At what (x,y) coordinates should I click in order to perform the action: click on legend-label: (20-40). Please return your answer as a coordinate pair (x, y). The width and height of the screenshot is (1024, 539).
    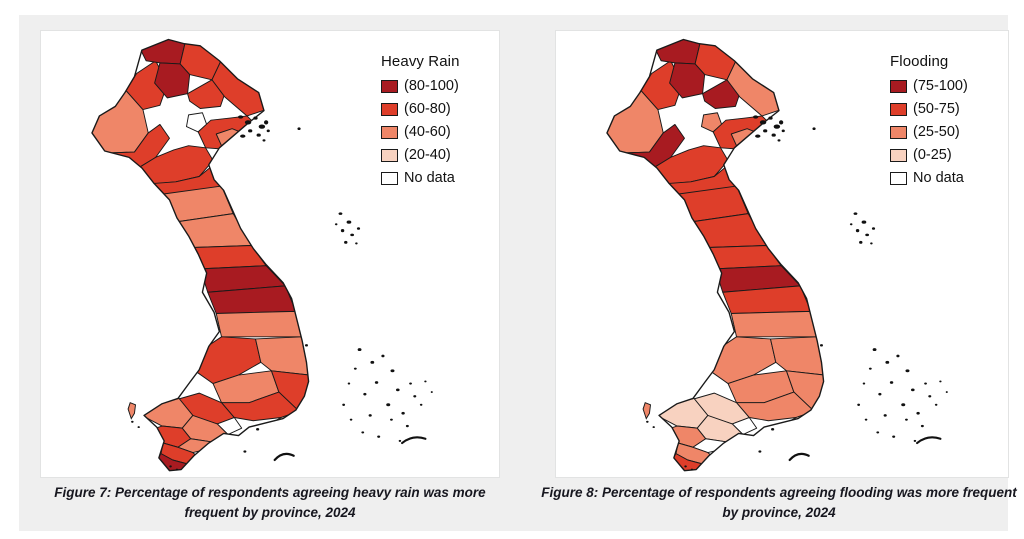
    Looking at the image, I should click on (427, 155).